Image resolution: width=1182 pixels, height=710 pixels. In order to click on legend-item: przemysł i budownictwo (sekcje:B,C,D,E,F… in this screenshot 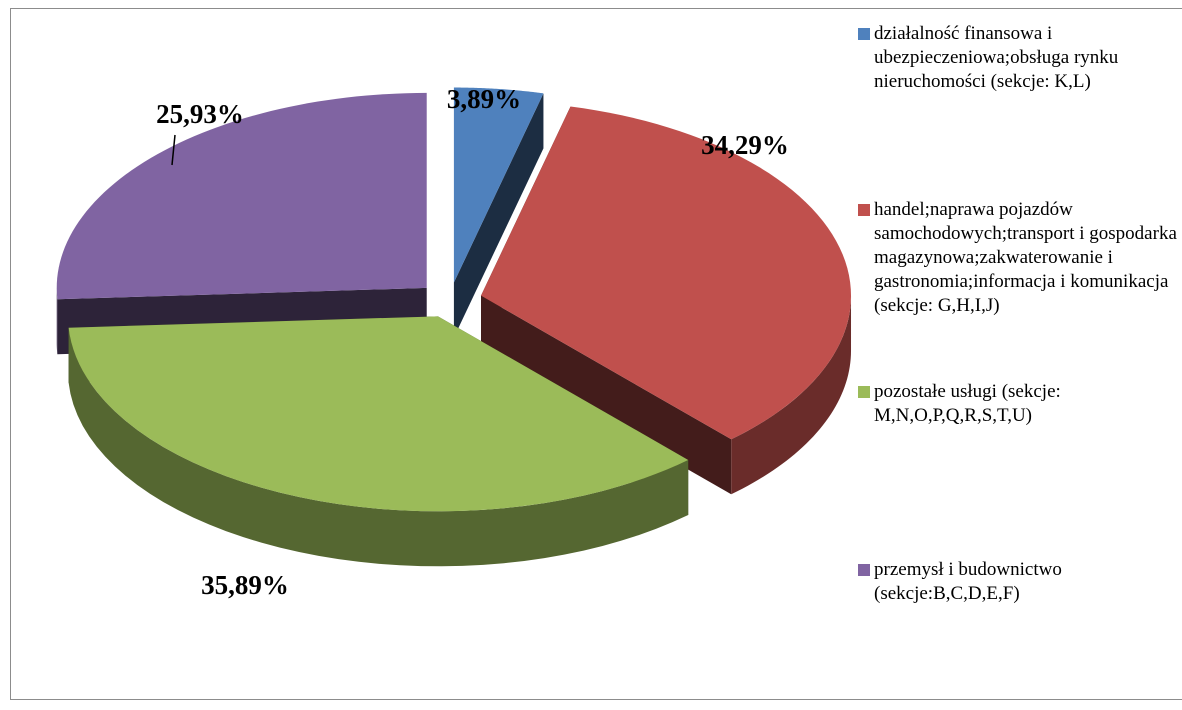, I will do `click(1020, 582)`.